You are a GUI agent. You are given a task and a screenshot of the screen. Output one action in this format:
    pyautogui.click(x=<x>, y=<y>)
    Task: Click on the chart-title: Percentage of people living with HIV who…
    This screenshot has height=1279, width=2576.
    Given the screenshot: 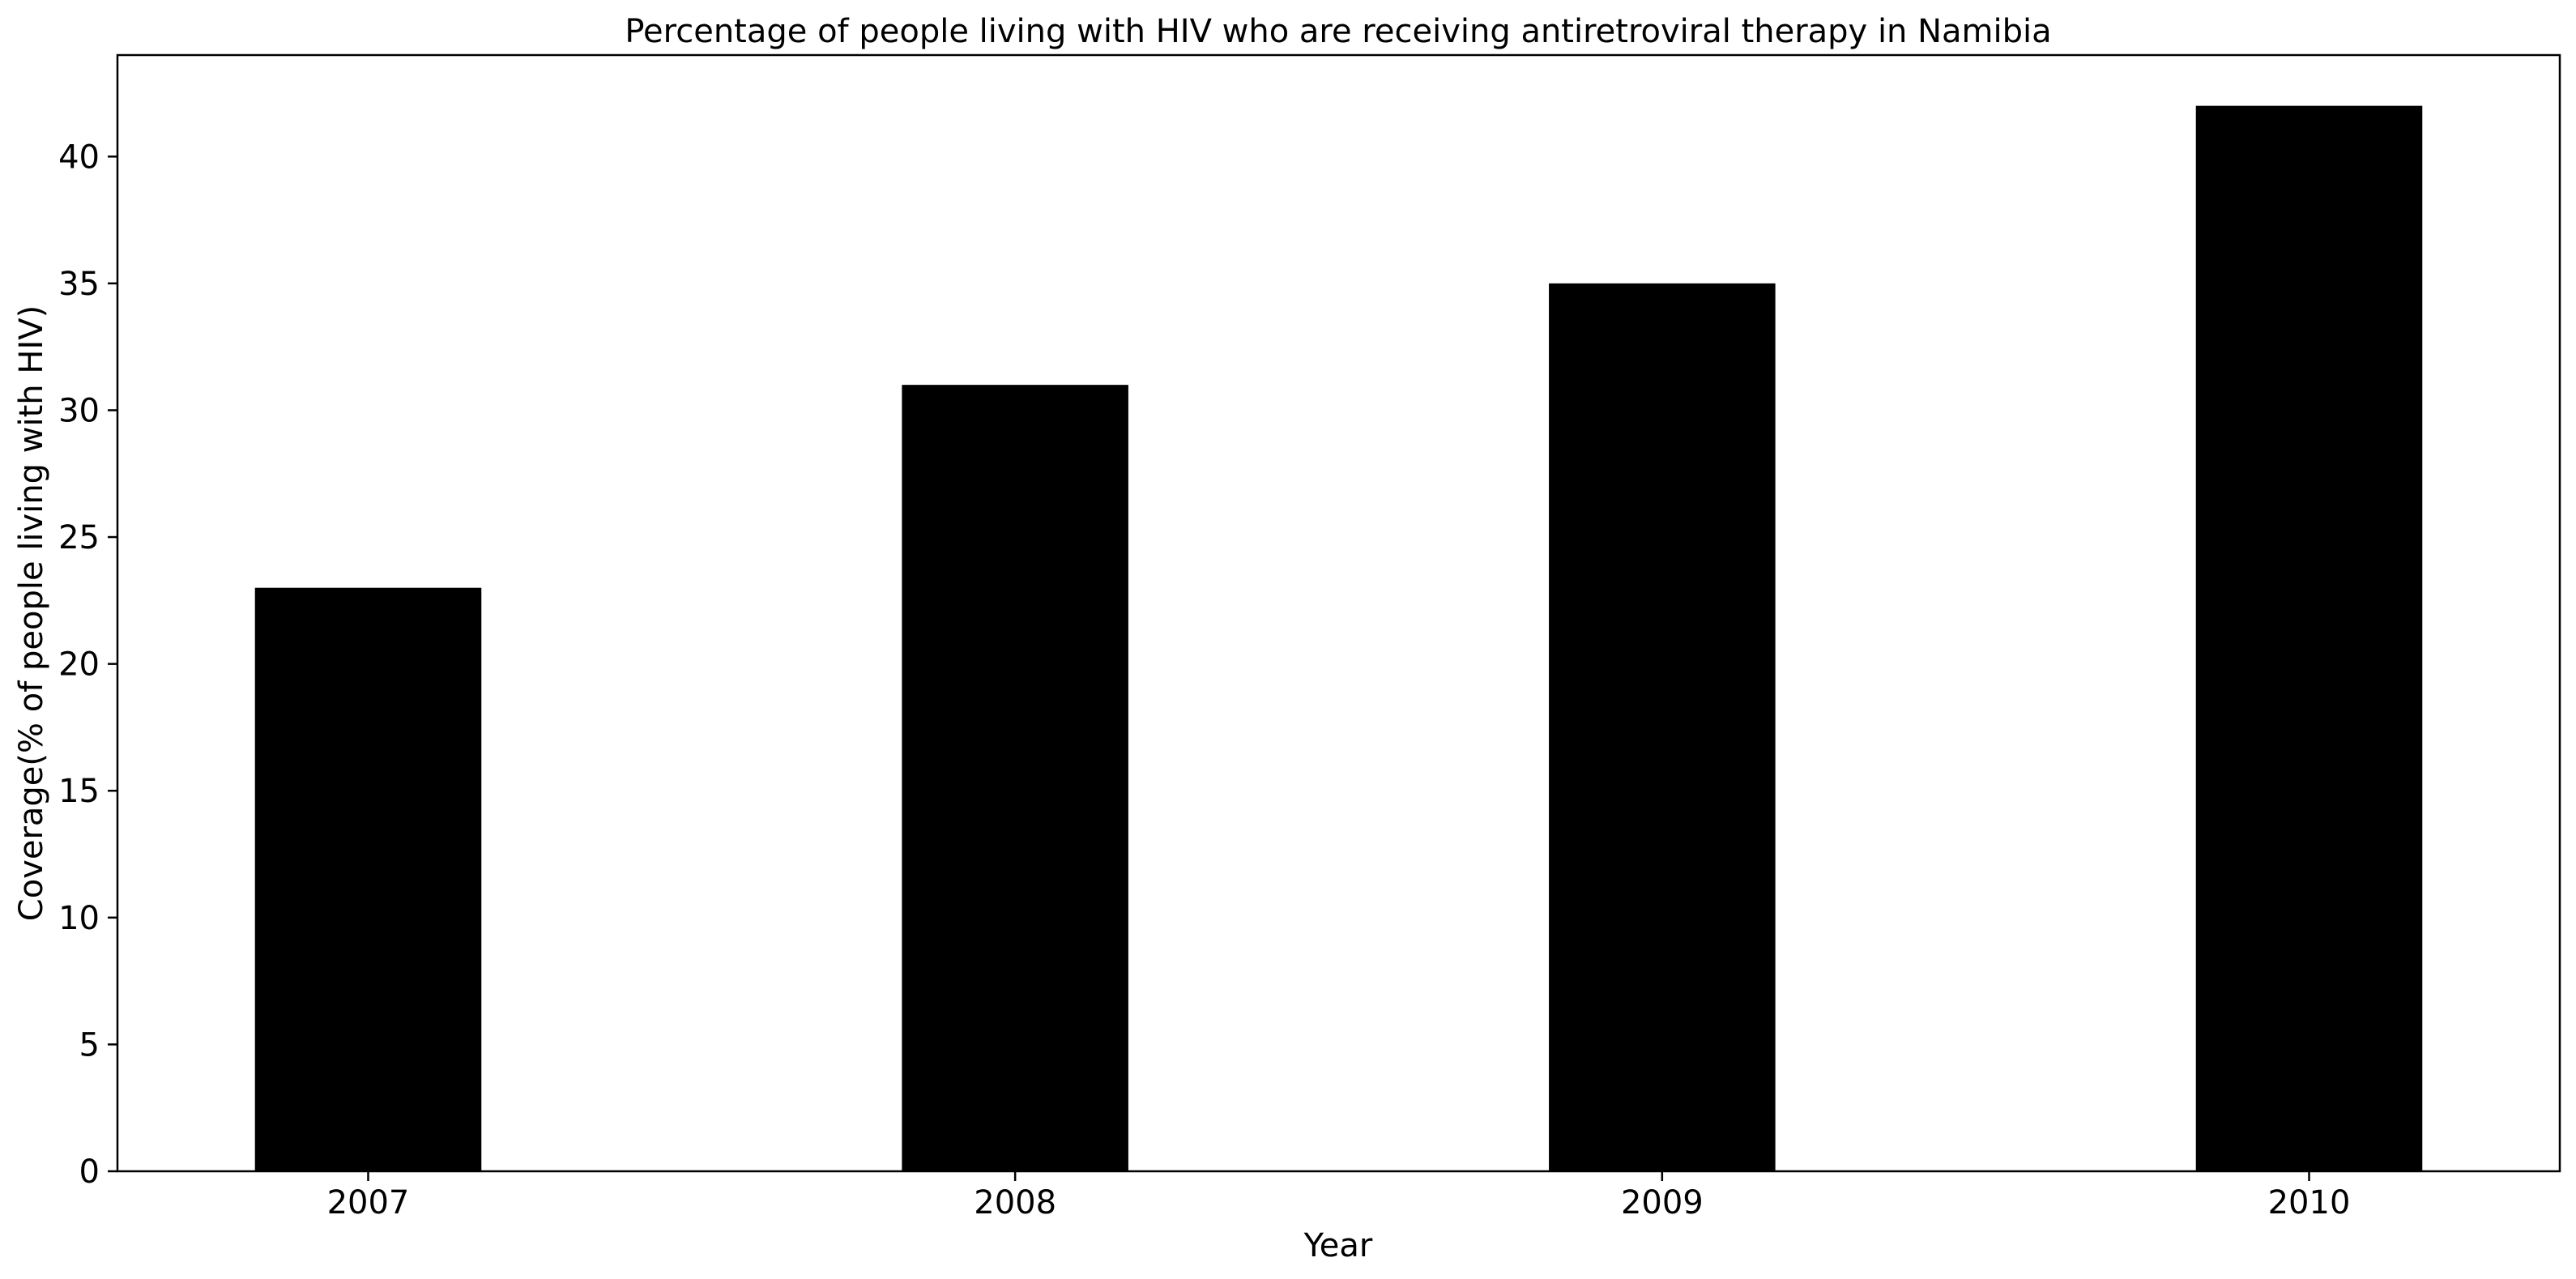 What is the action you would take?
    pyautogui.click(x=1338, y=31)
    